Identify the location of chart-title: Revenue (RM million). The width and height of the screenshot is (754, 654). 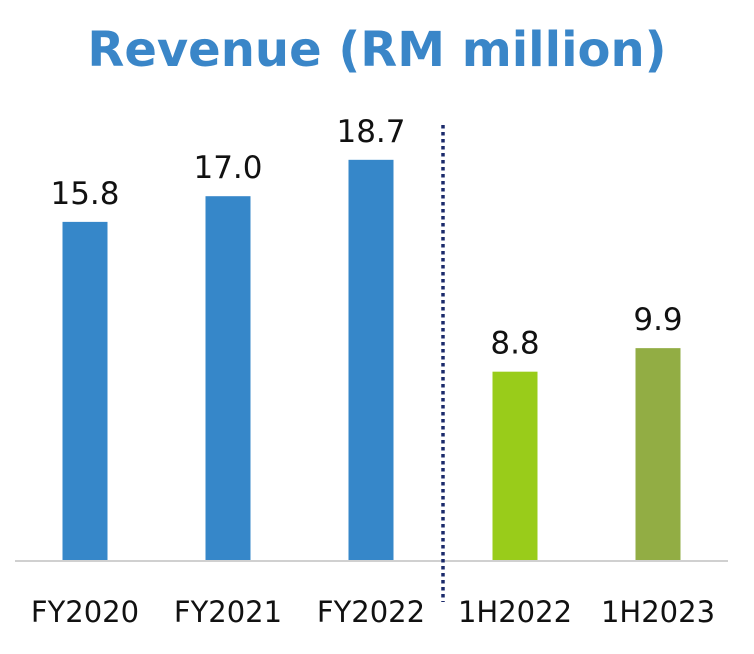
(377, 50).